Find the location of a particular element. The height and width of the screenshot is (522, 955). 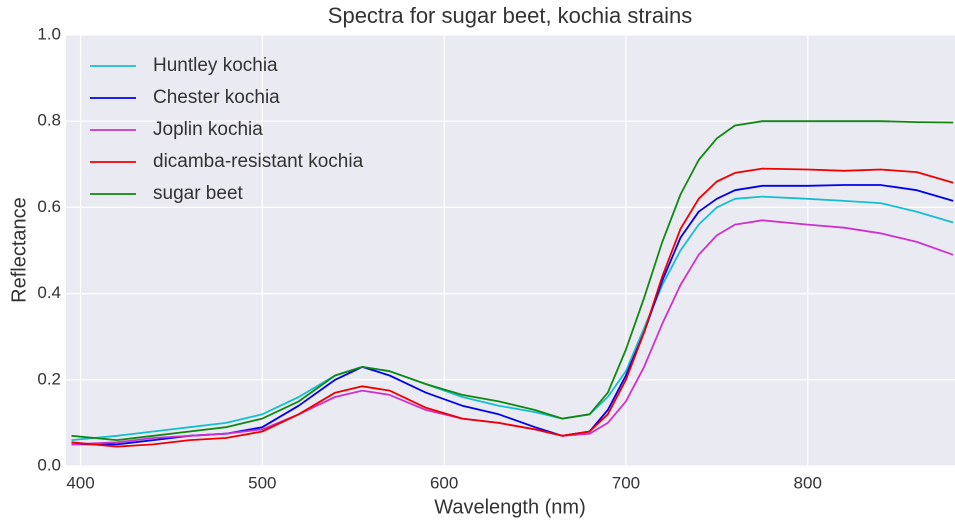

chart-title: Spectra for sugar beet, kochia strains is located at coordinates (510, 15).